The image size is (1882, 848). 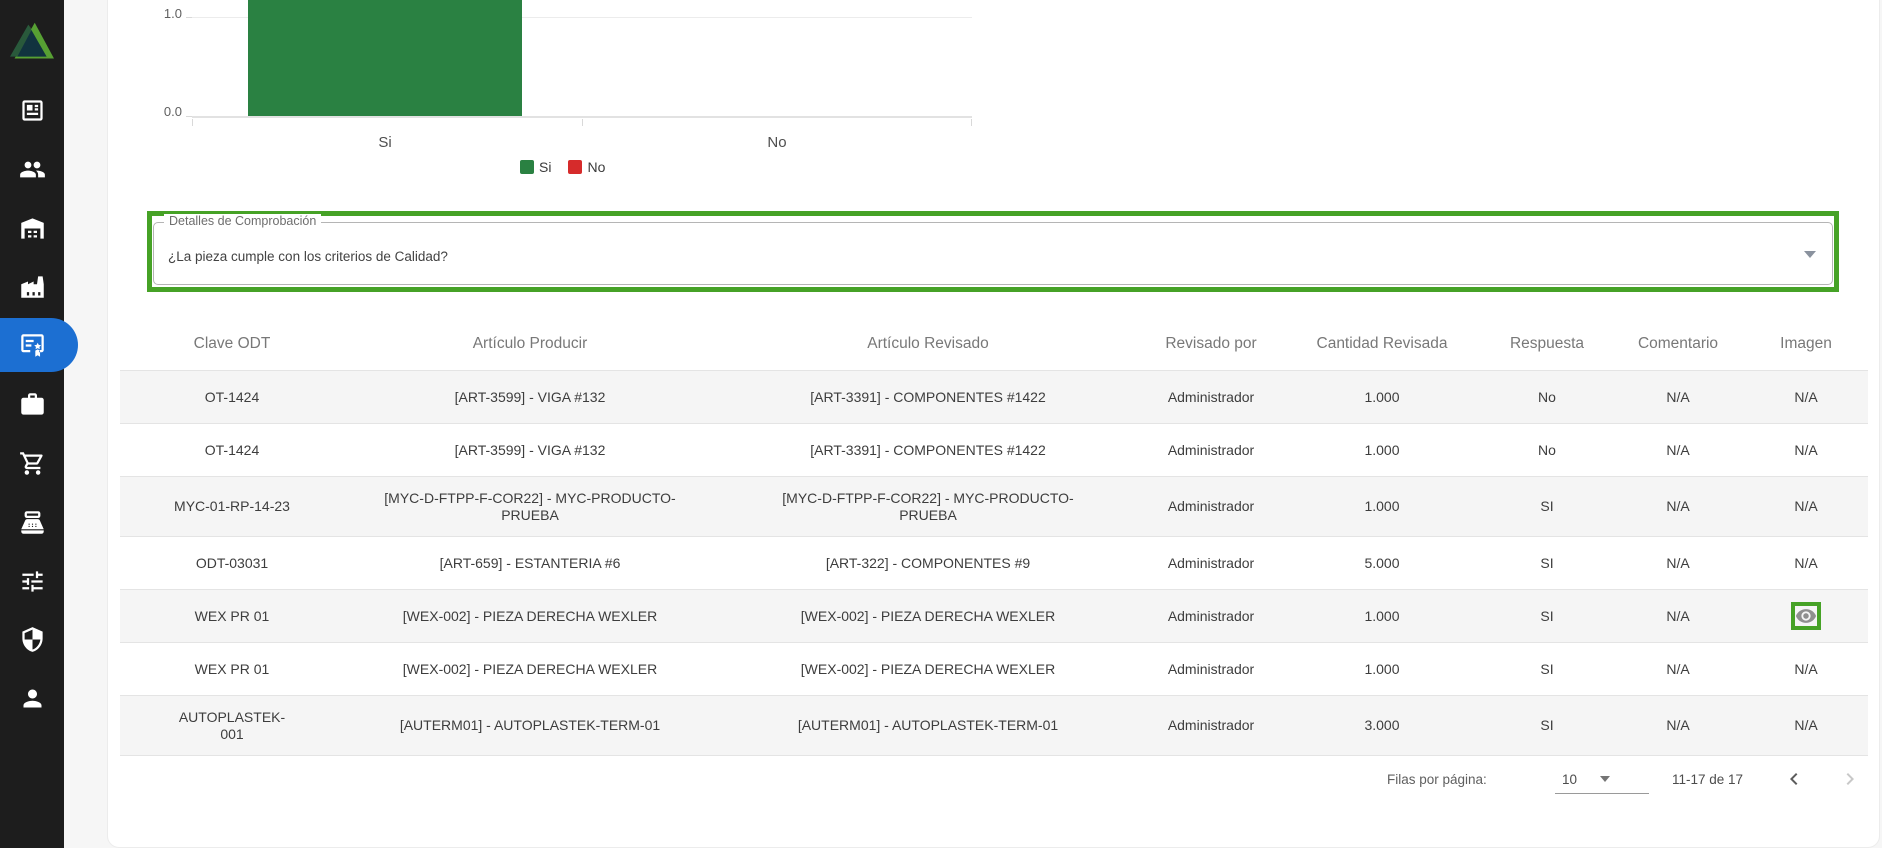 I want to click on annotation-box-details, so click(x=993, y=251).